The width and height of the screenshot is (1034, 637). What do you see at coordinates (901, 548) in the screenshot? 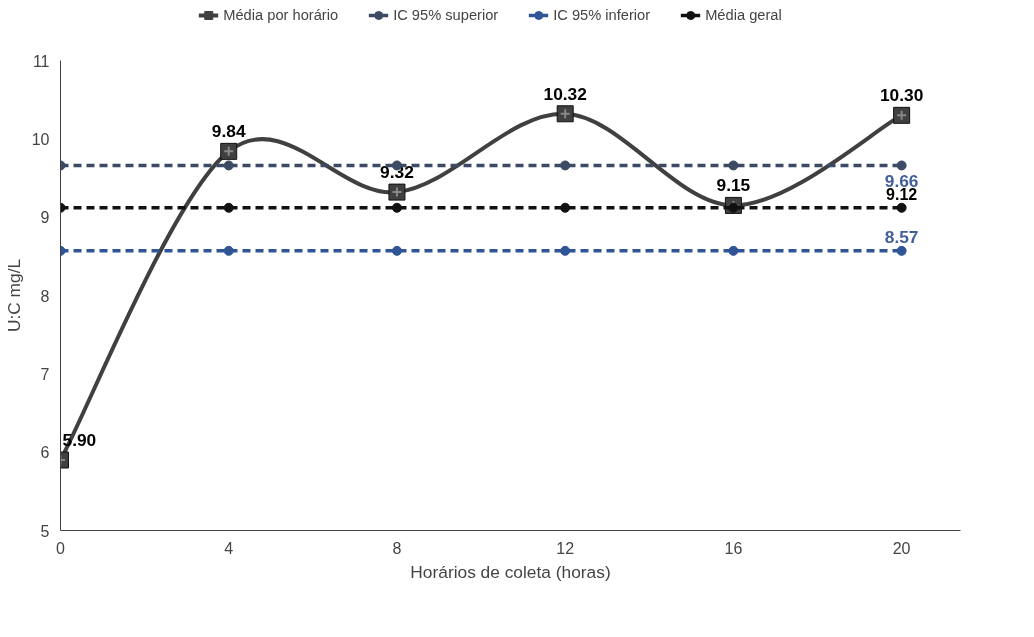
I see `x-tick-label: 20` at bounding box center [901, 548].